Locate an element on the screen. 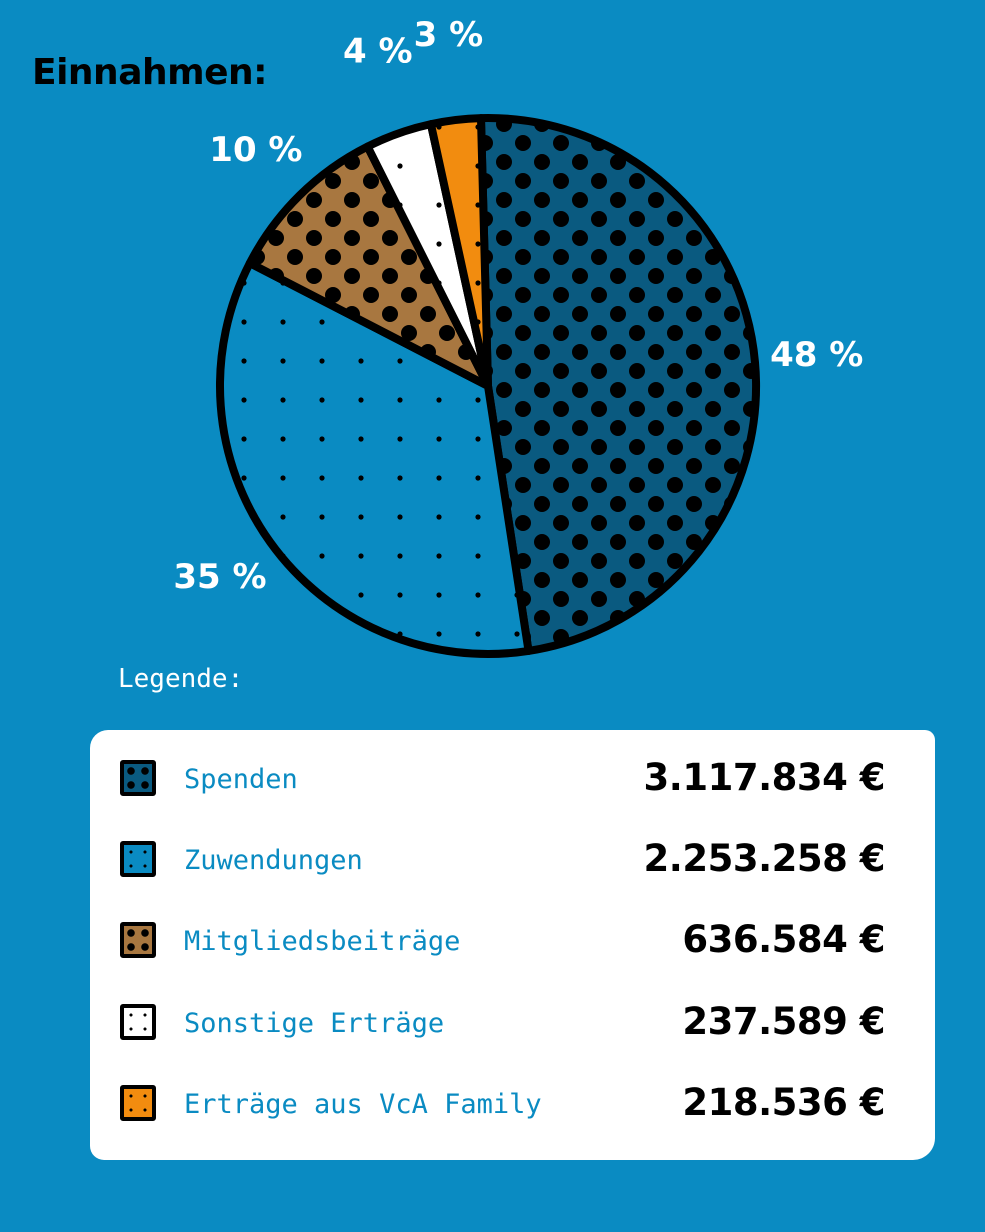 This screenshot has height=1232, width=985. legend-item-sonstige-ertraege: Sonstige Erträge 237.589 € is located at coordinates (502, 1023).